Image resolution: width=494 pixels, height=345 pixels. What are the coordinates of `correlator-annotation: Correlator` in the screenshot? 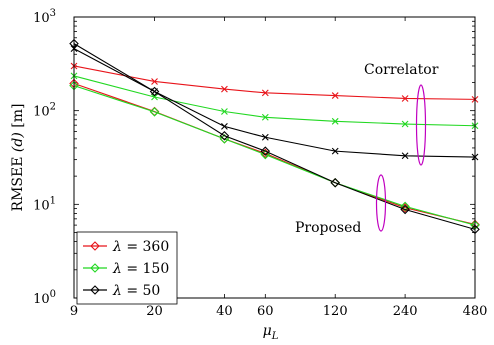 It's located at (401, 70).